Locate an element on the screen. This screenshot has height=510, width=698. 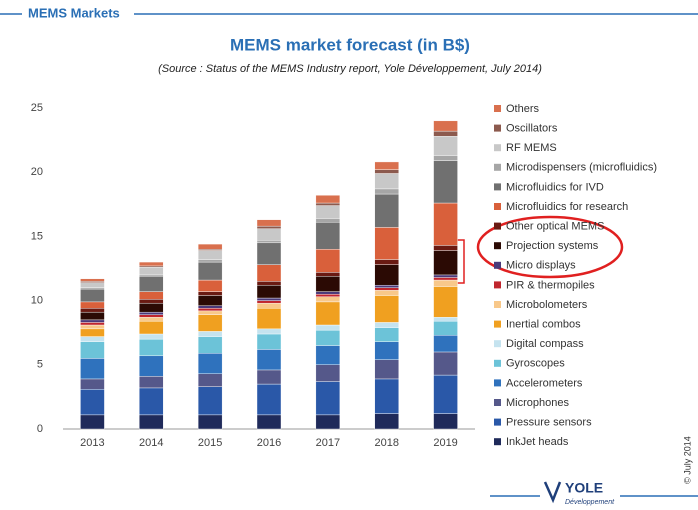
legend-label: Microbolometers is located at coordinates (547, 305).